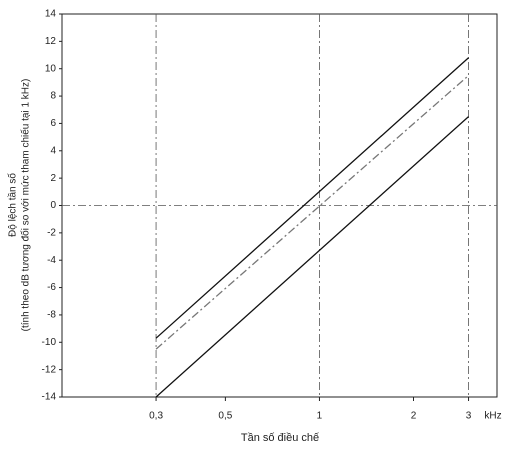  Describe the element at coordinates (53, 96) in the screenshot. I see `y-tick-label: 8` at that location.